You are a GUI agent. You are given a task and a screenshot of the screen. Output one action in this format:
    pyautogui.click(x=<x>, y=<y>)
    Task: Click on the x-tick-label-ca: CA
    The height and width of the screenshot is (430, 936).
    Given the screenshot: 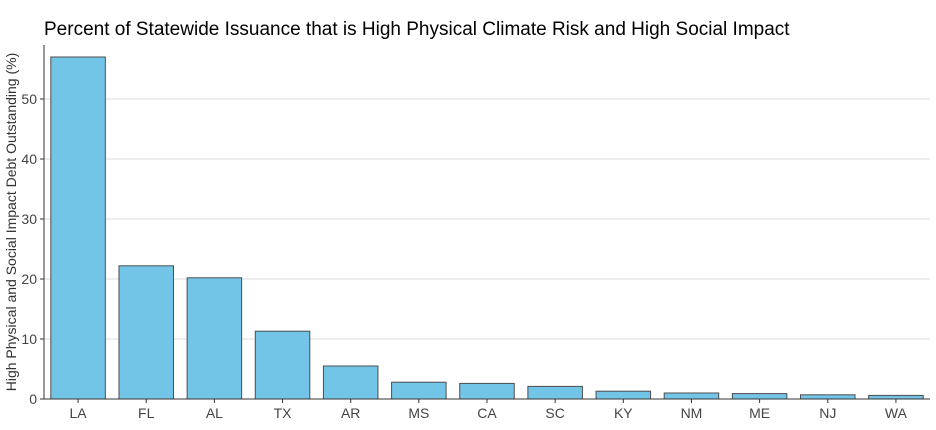 What is the action you would take?
    pyautogui.click(x=487, y=413)
    